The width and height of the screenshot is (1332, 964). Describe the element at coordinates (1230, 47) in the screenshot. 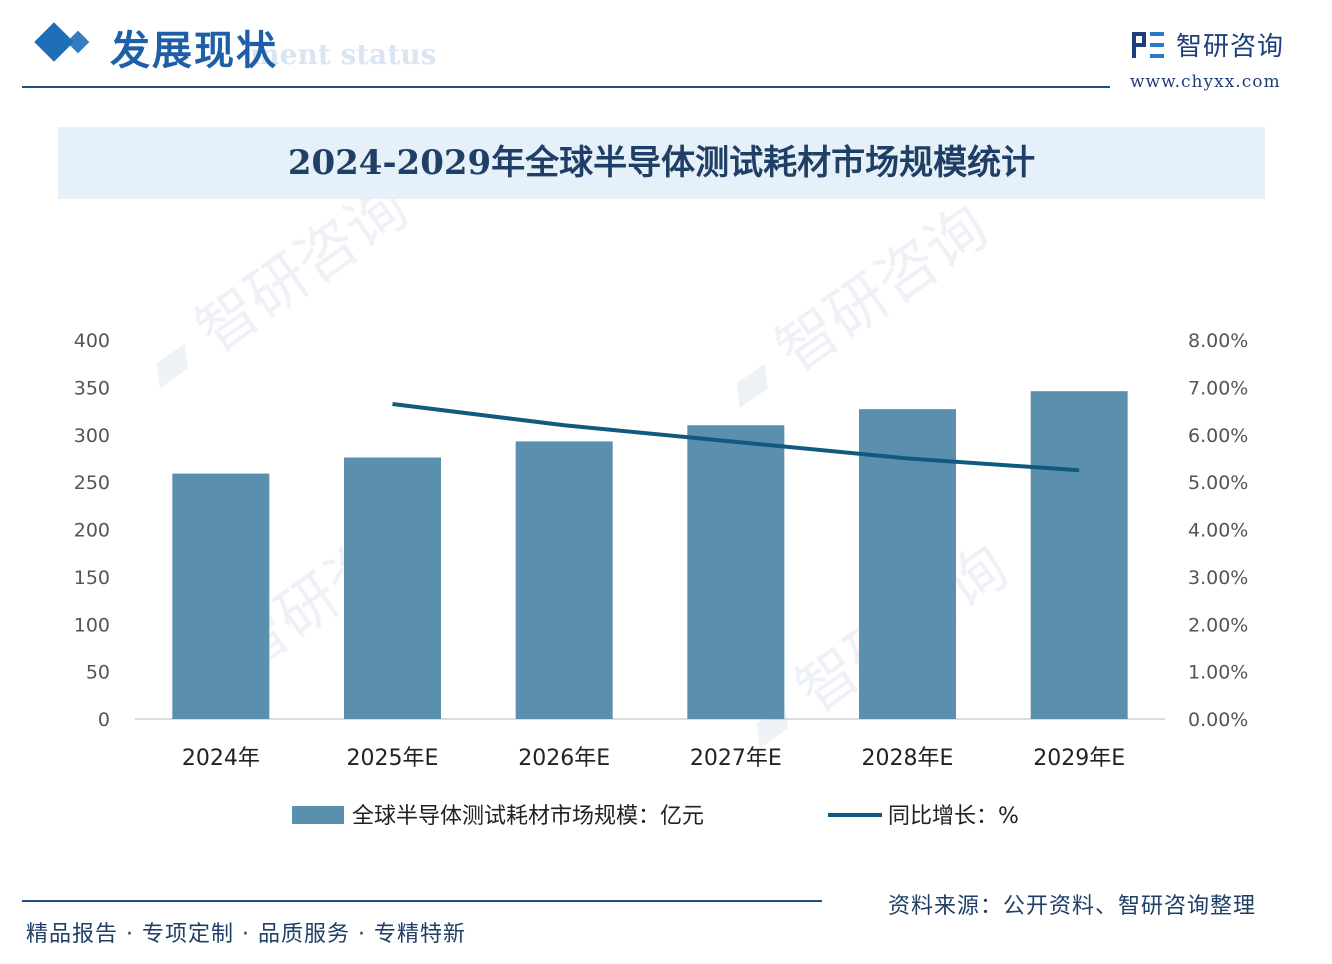

I see `brand-name: 智研咨询` at that location.